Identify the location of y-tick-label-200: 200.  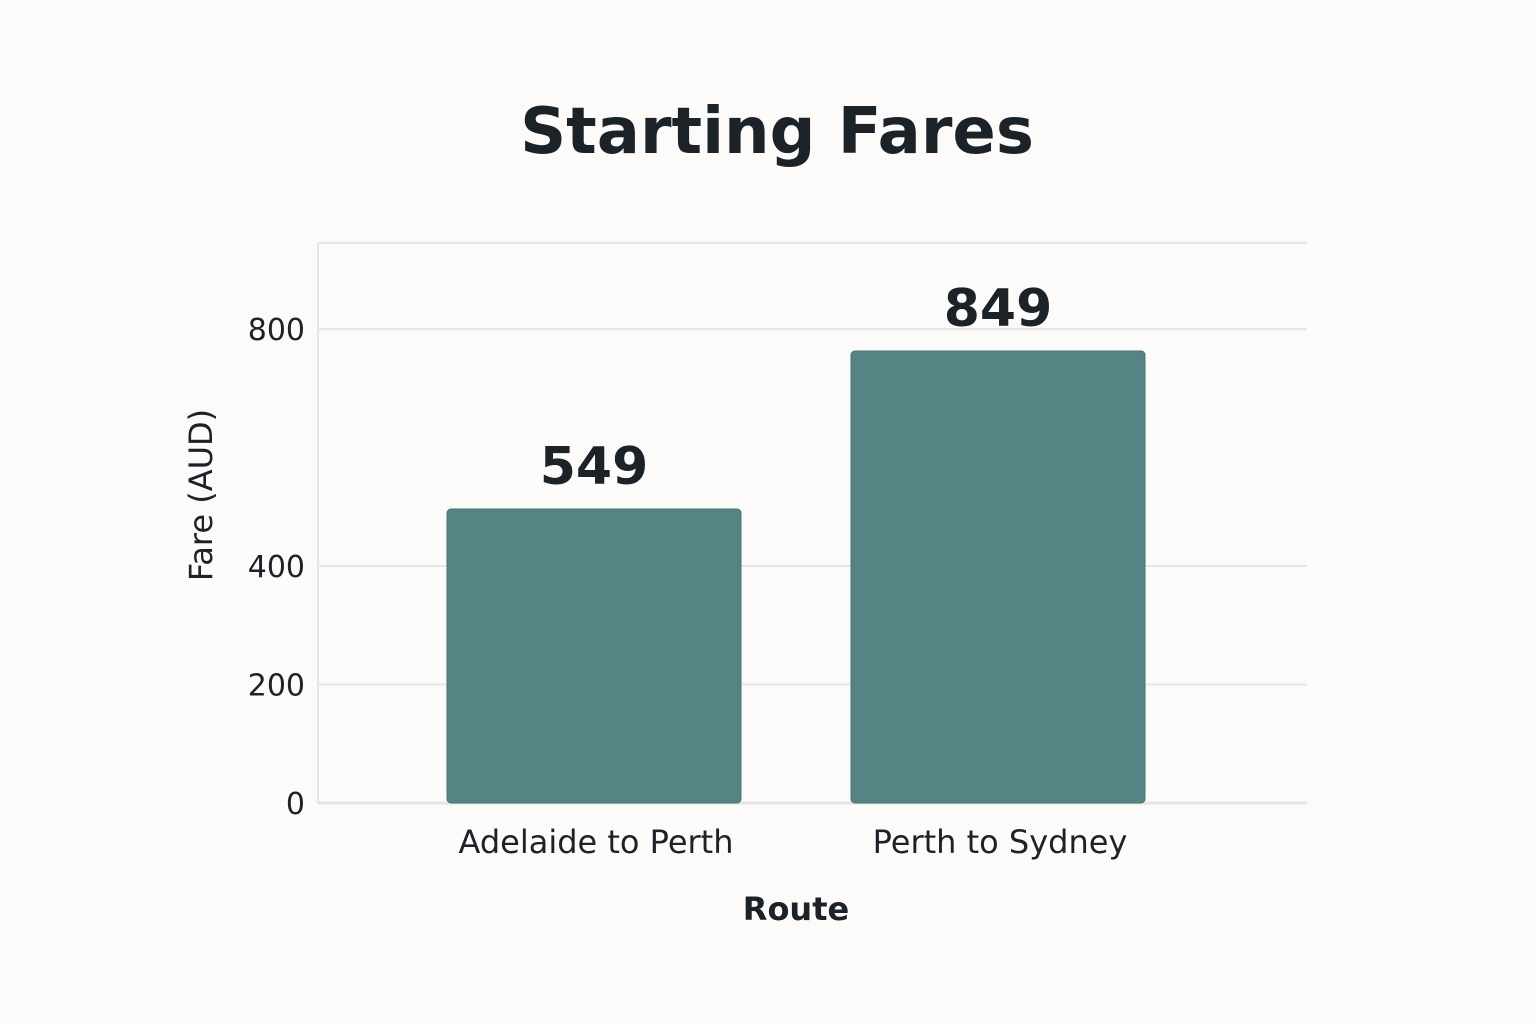
(276, 686).